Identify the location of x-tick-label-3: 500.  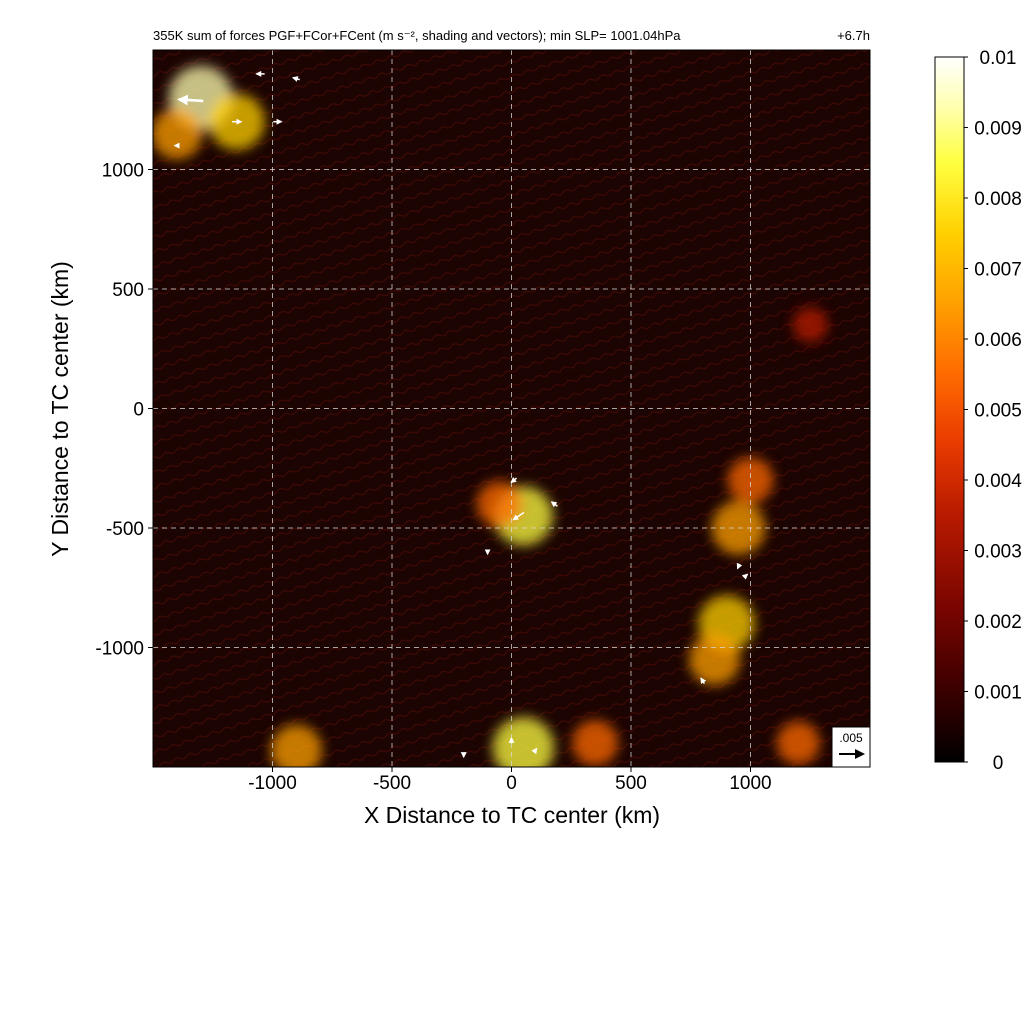
(631, 783).